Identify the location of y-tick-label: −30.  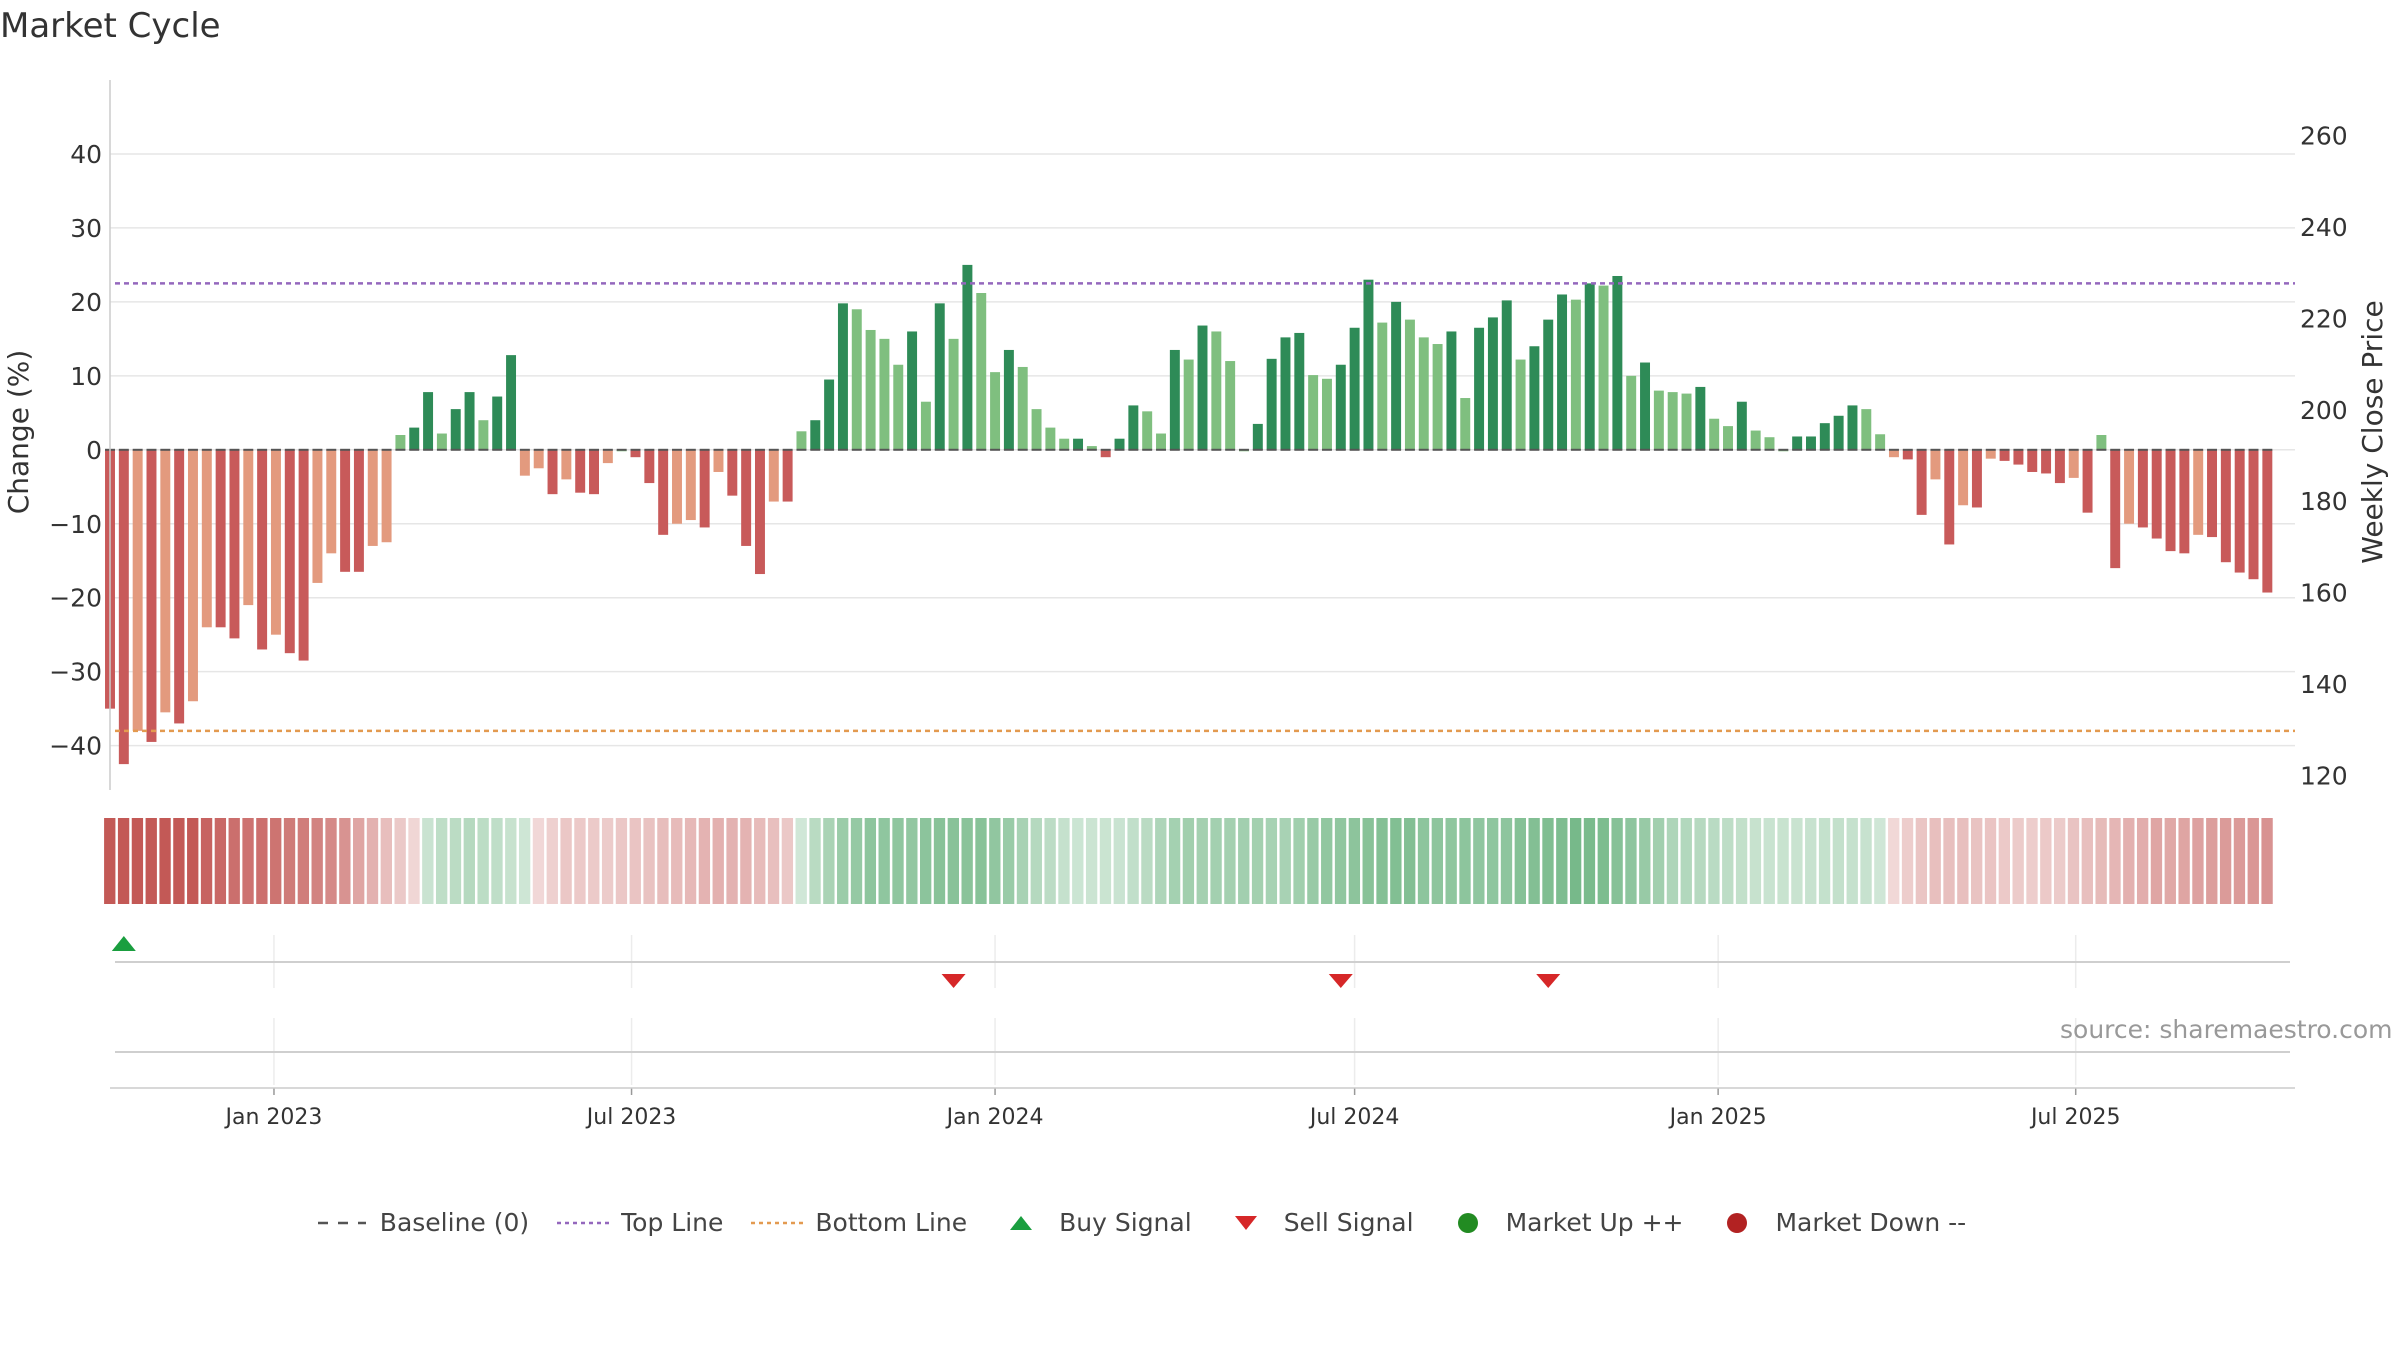
(75, 672).